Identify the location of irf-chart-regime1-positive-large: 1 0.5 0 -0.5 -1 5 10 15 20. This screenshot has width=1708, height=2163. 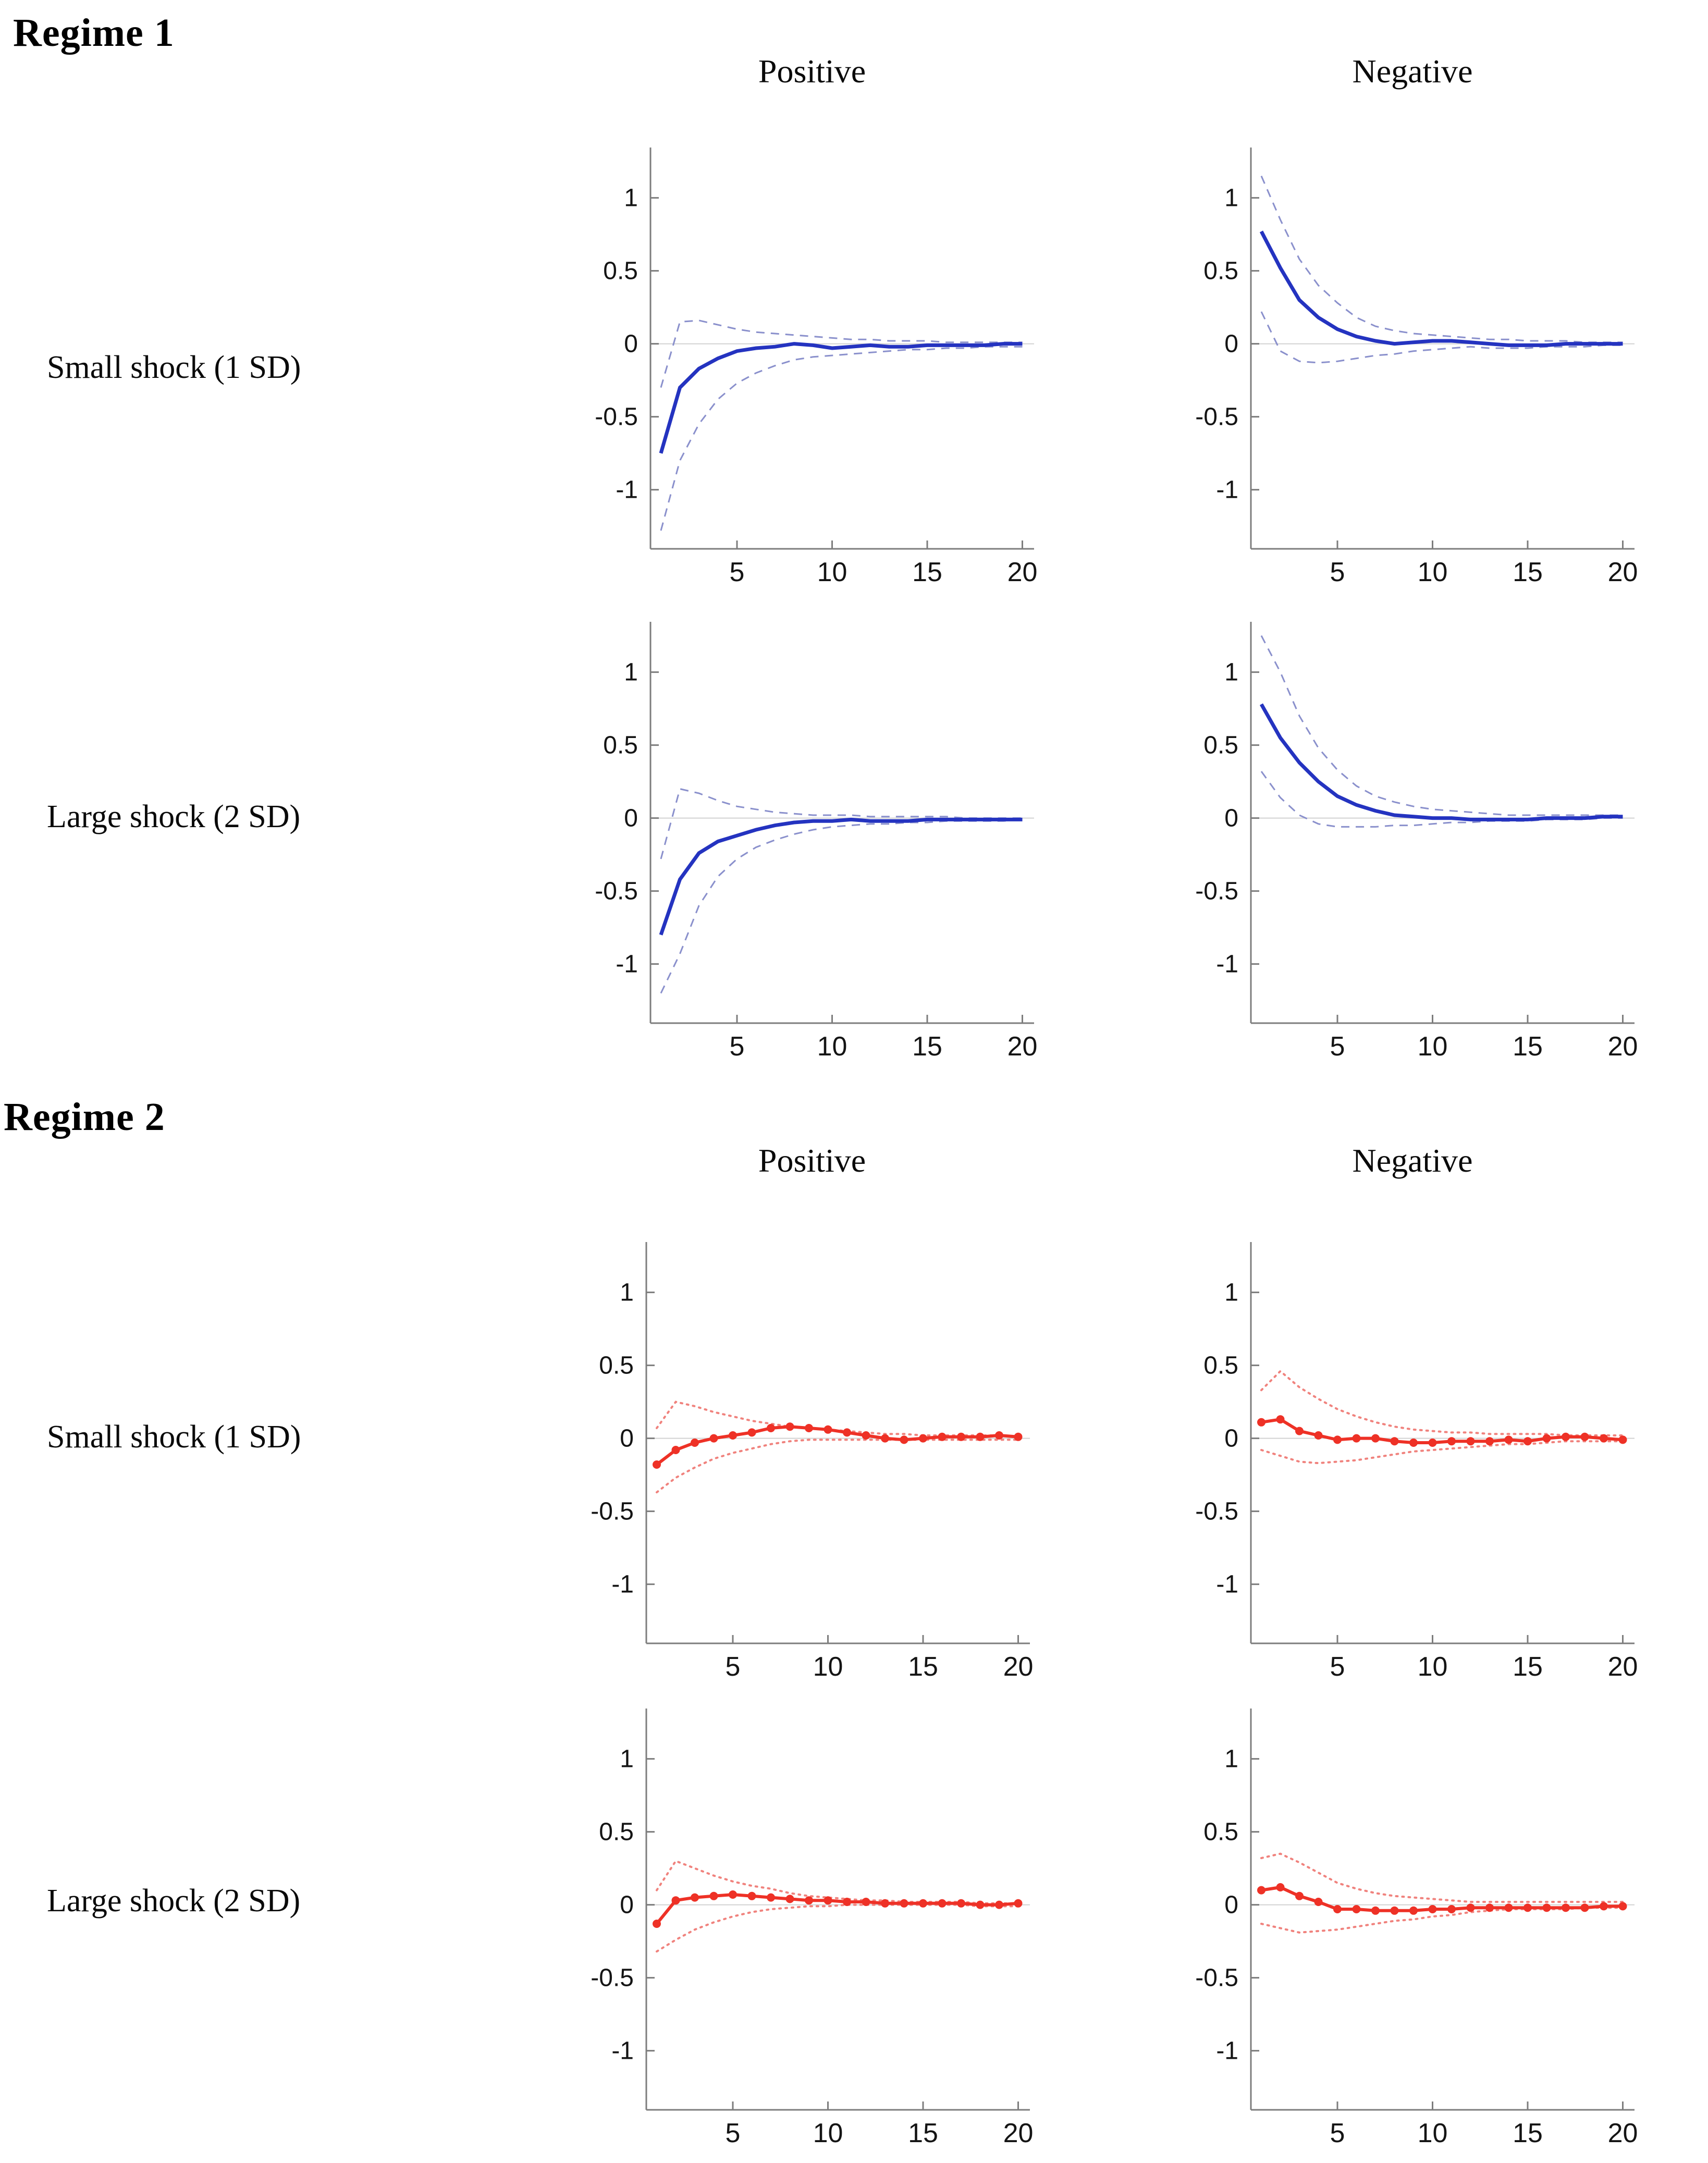
(812, 847).